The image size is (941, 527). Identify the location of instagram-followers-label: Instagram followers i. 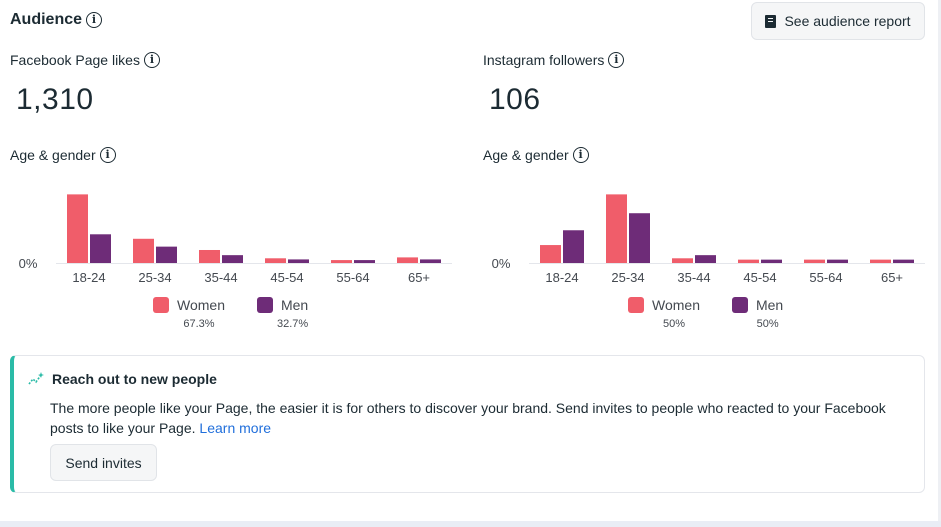
(554, 60).